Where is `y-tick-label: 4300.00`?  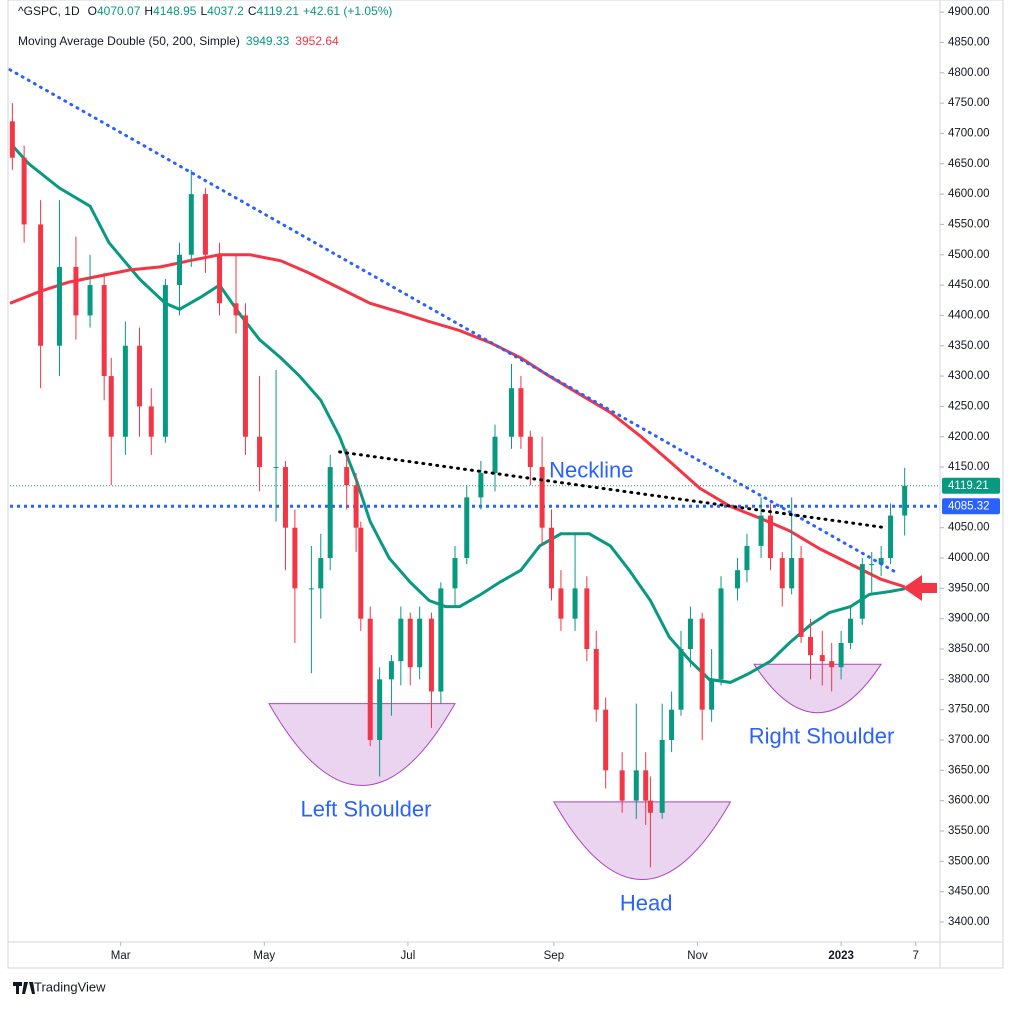 y-tick-label: 4300.00 is located at coordinates (969, 376).